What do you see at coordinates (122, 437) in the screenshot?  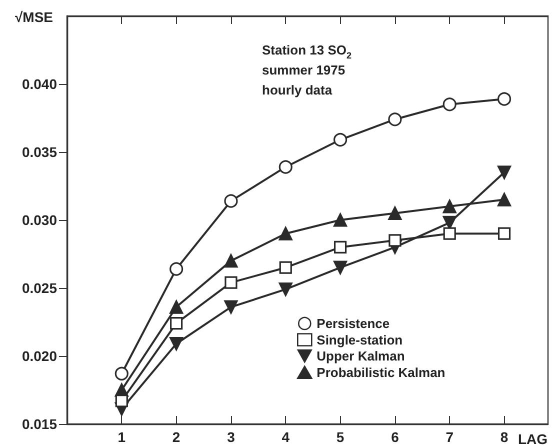 I see `x-tick-label: 1` at bounding box center [122, 437].